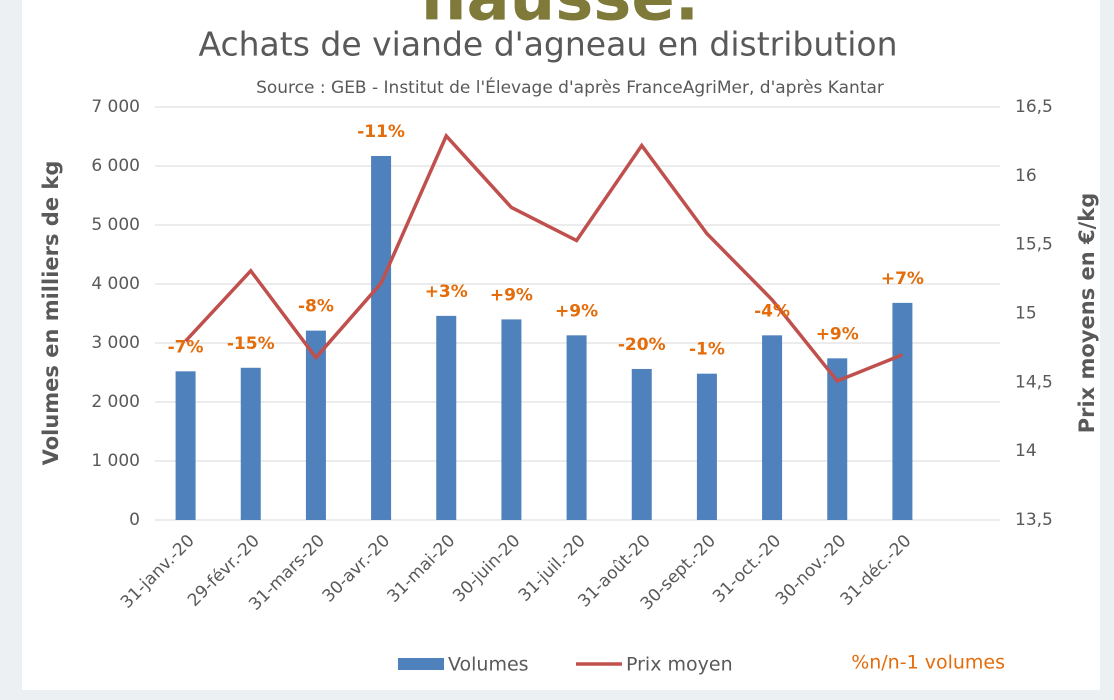  What do you see at coordinates (316, 307) in the screenshot?
I see `bar-annotation: -8%` at bounding box center [316, 307].